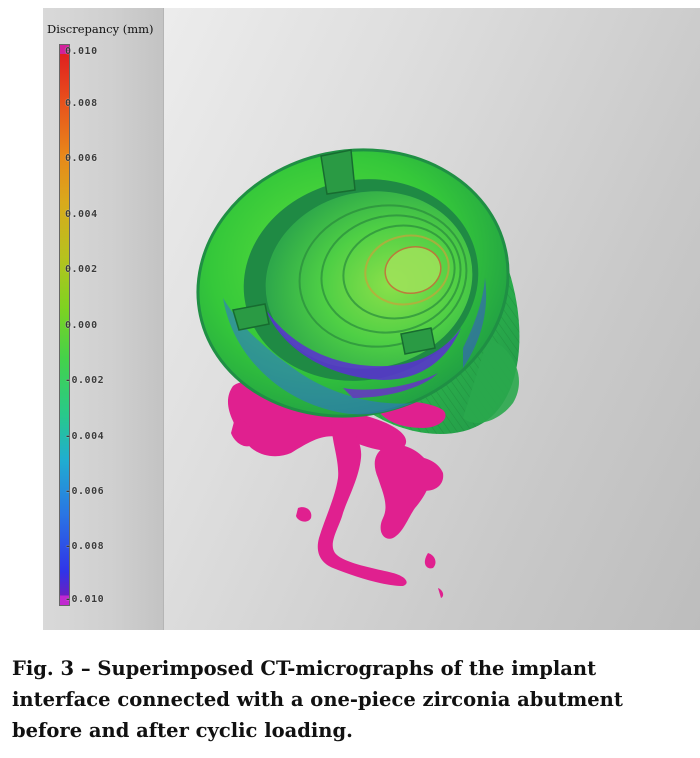  I want to click on tick-4: 0.002, so click(81, 269).